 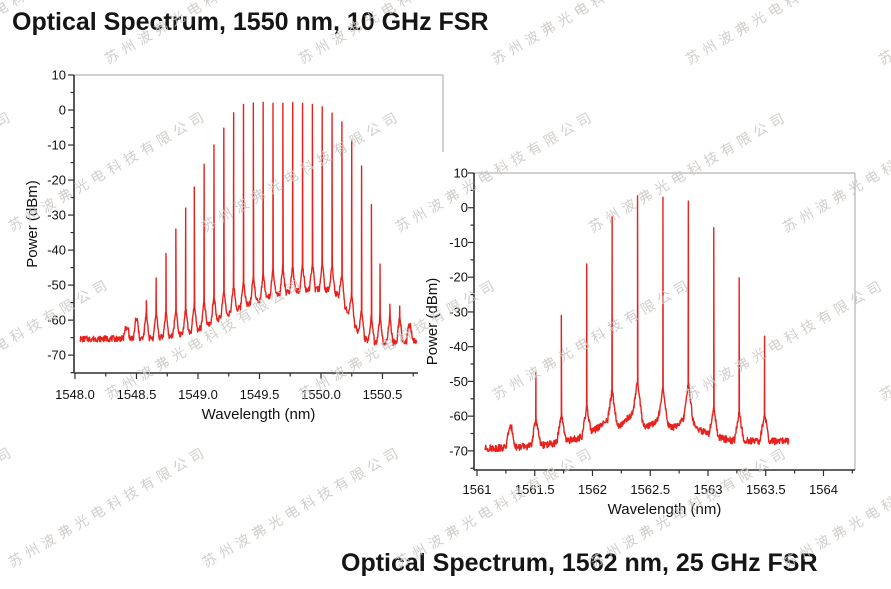 I want to click on chart-1550-ytick-label: 10, so click(x=59, y=75).